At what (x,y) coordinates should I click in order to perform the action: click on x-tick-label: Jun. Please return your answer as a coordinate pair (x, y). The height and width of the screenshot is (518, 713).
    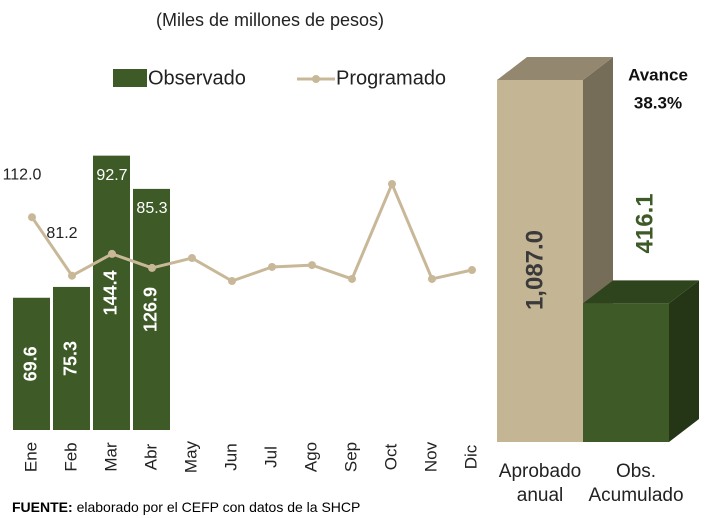
    Looking at the image, I should click on (230, 456).